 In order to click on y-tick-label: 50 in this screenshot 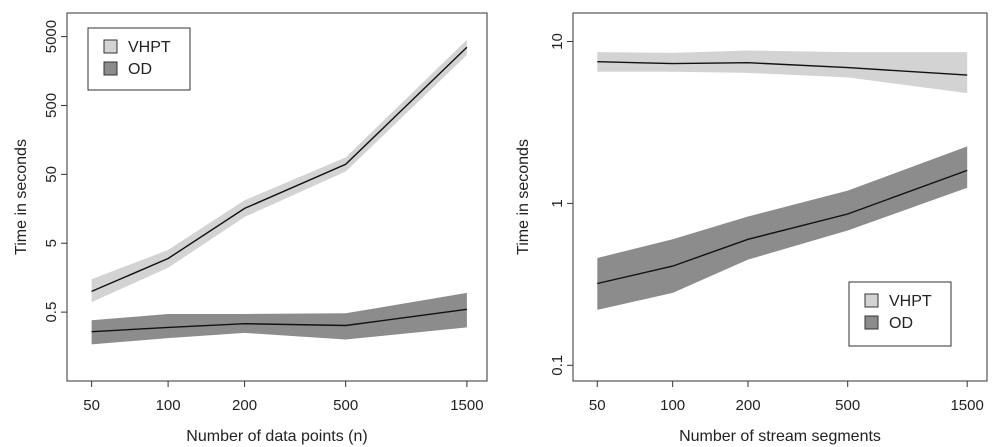, I will do `click(51, 174)`.